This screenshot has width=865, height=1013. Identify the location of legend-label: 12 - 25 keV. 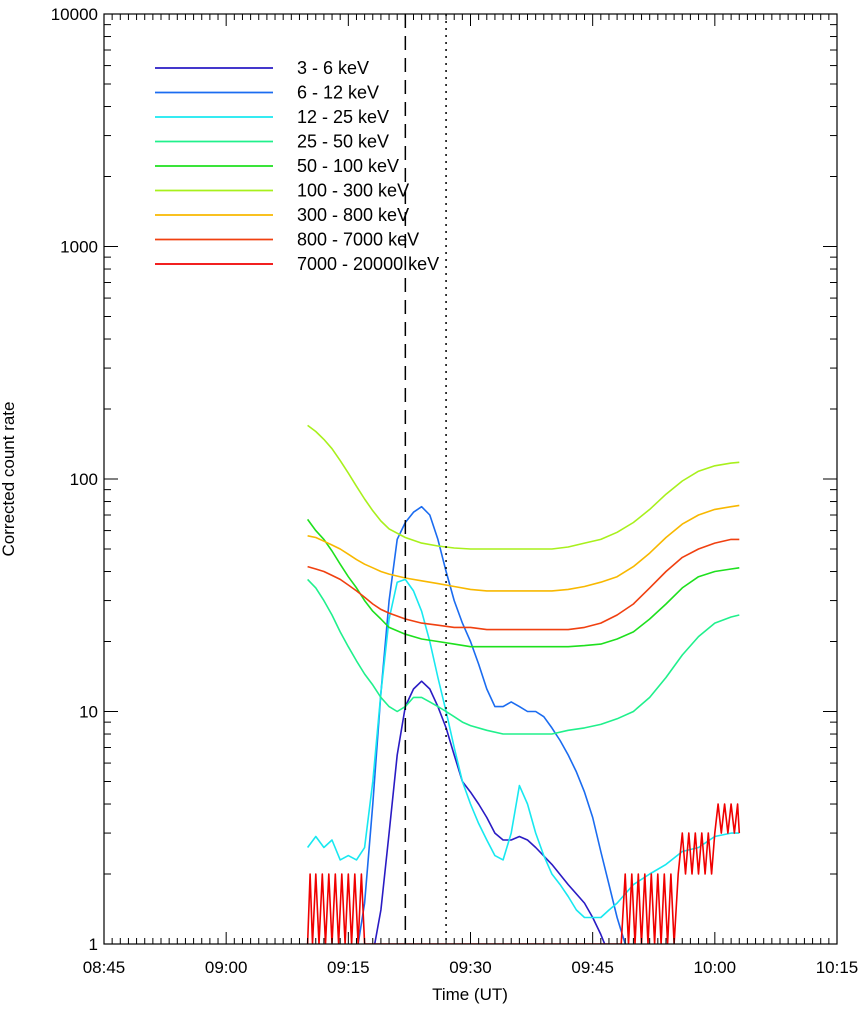
(343, 117).